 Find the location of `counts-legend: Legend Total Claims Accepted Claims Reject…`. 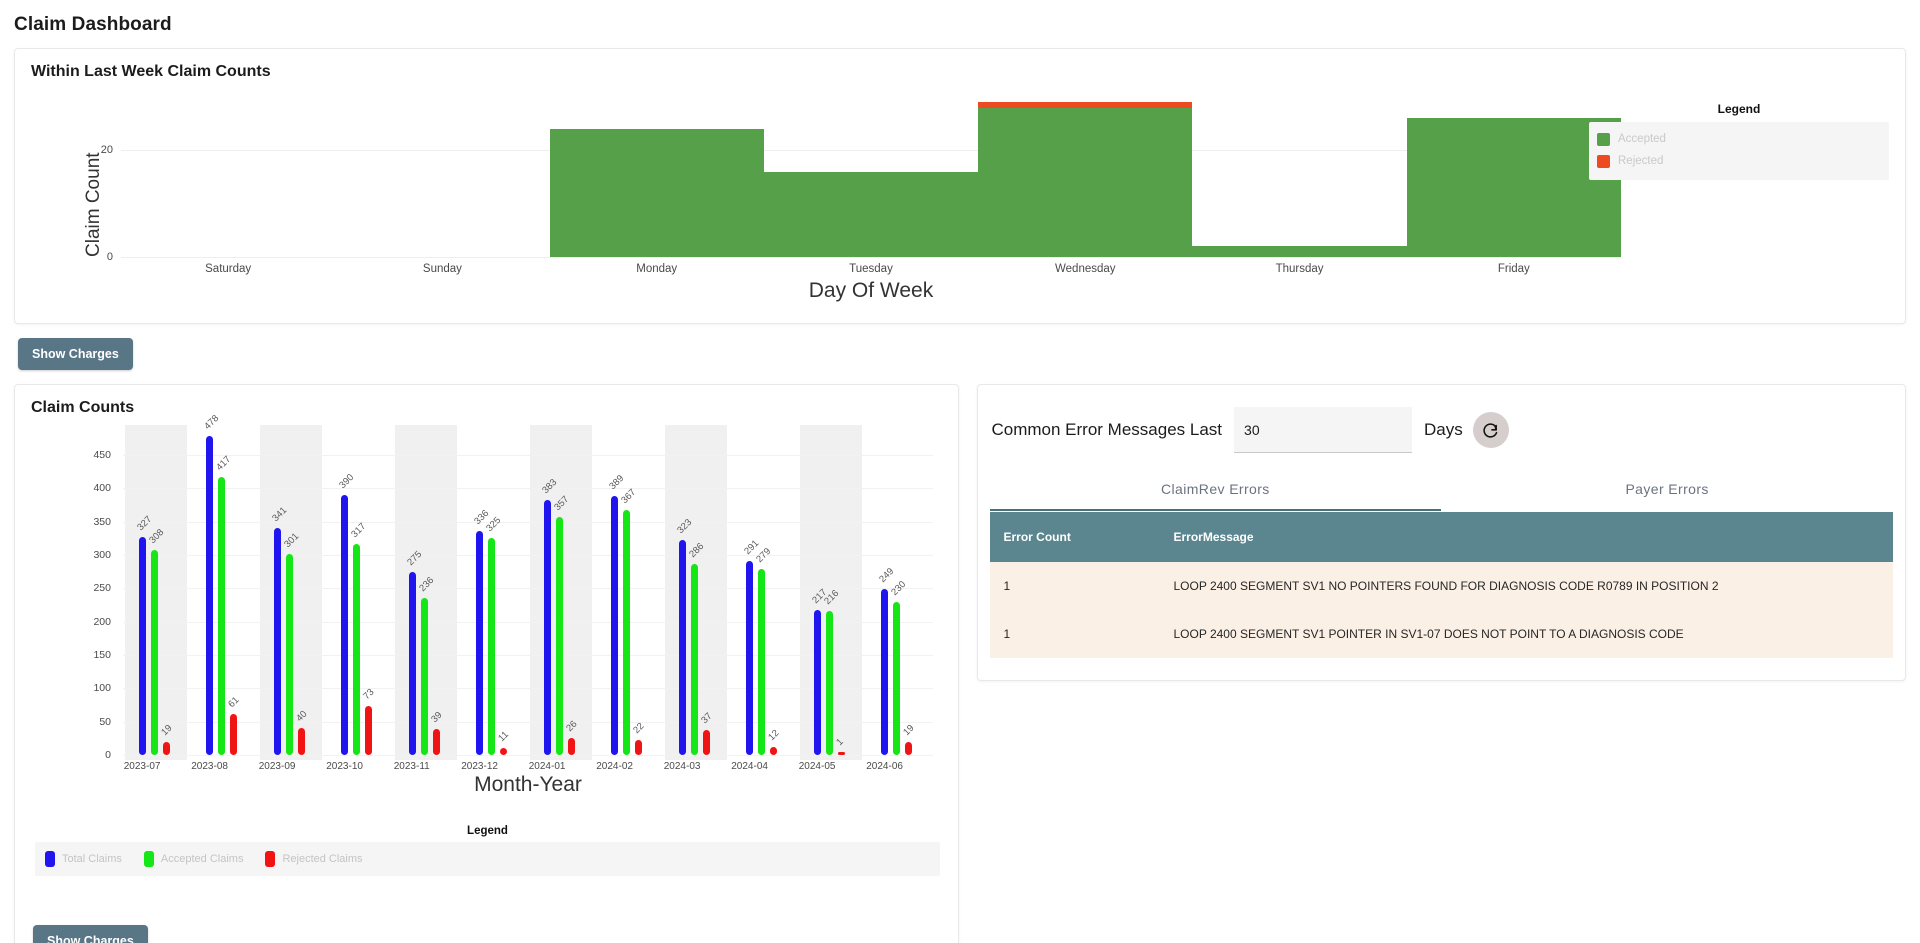

counts-legend: Legend Total Claims Accepted Claims Reject… is located at coordinates (487, 850).